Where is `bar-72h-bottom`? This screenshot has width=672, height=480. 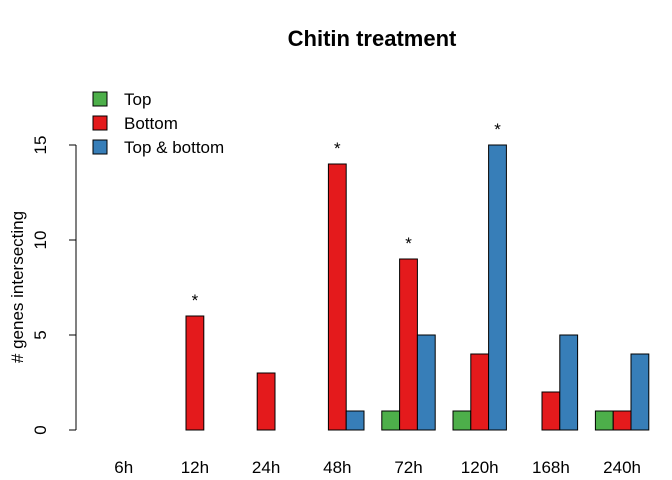
bar-72h-bottom is located at coordinates (408, 344).